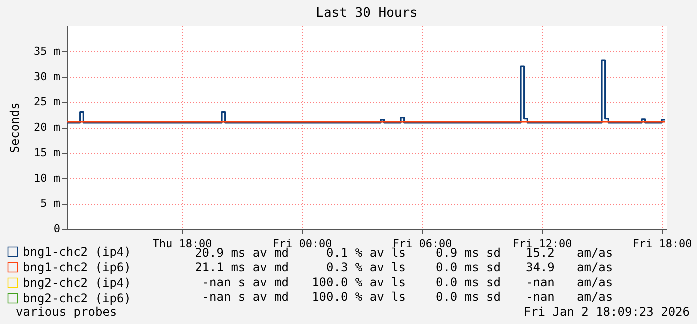 Image resolution: width=697 pixels, height=324 pixels. What do you see at coordinates (57, 229) in the screenshot?
I see `y-tick-label: 0` at bounding box center [57, 229].